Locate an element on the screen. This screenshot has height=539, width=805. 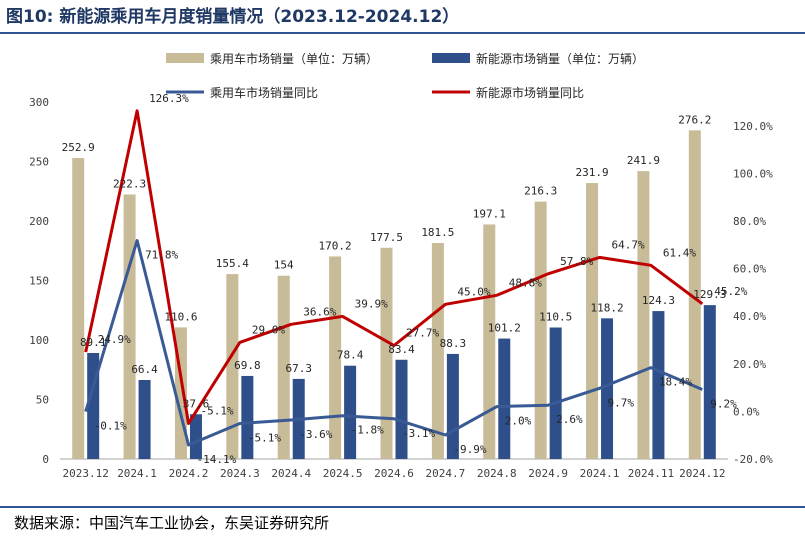
line-label-nev-yoy: 45.2% is located at coordinates (730, 291).